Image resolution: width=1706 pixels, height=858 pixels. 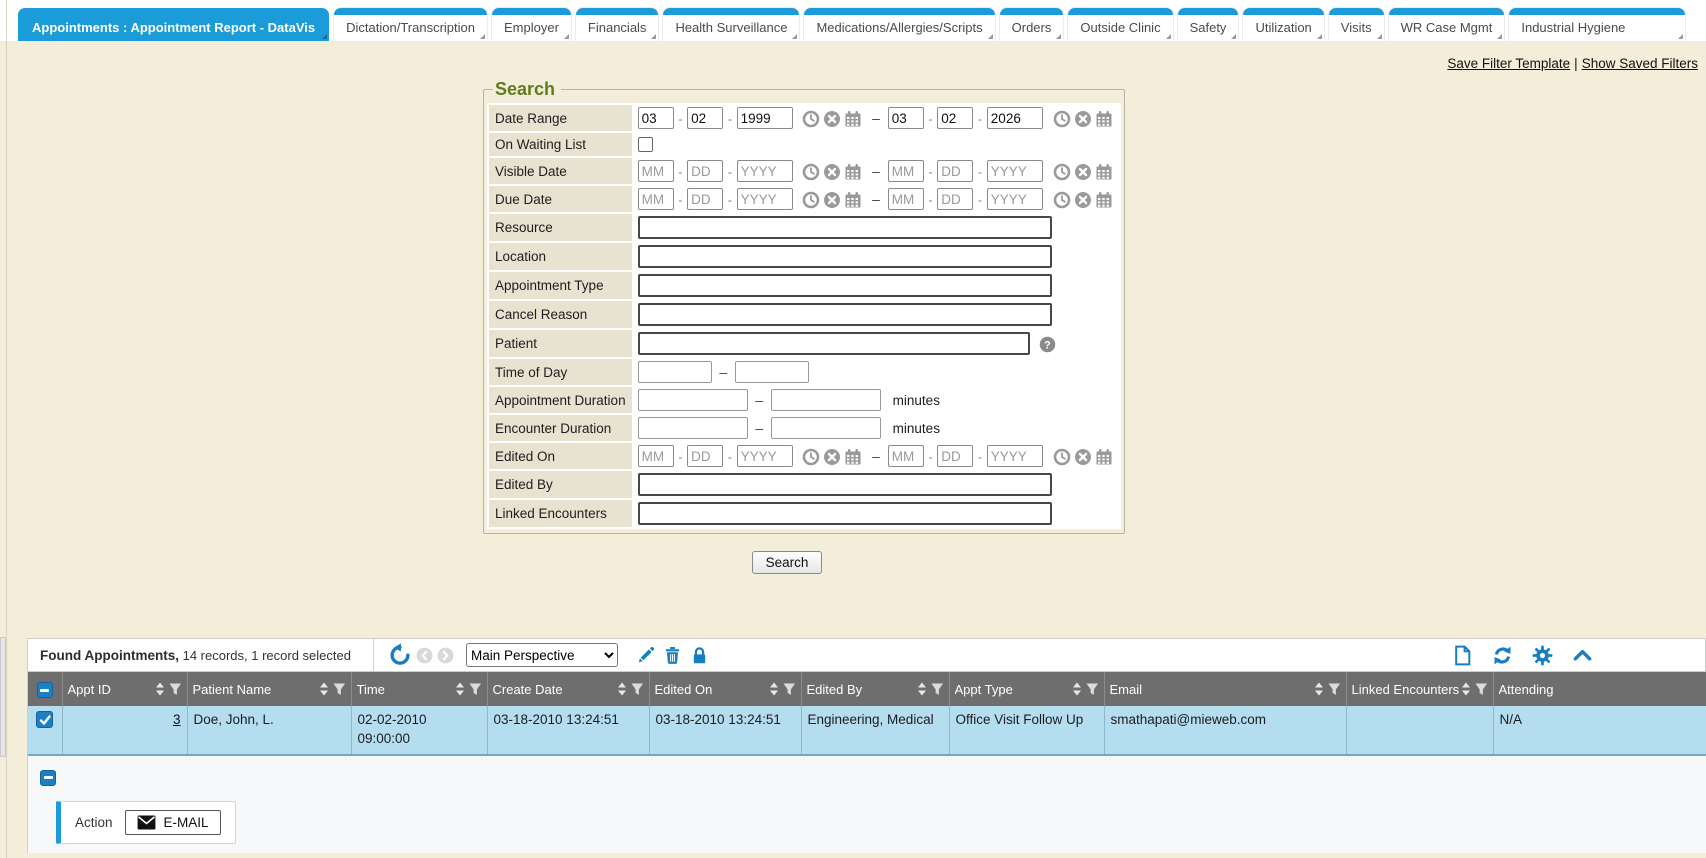 I want to click on deselect-all-button, so click(x=44, y=690).